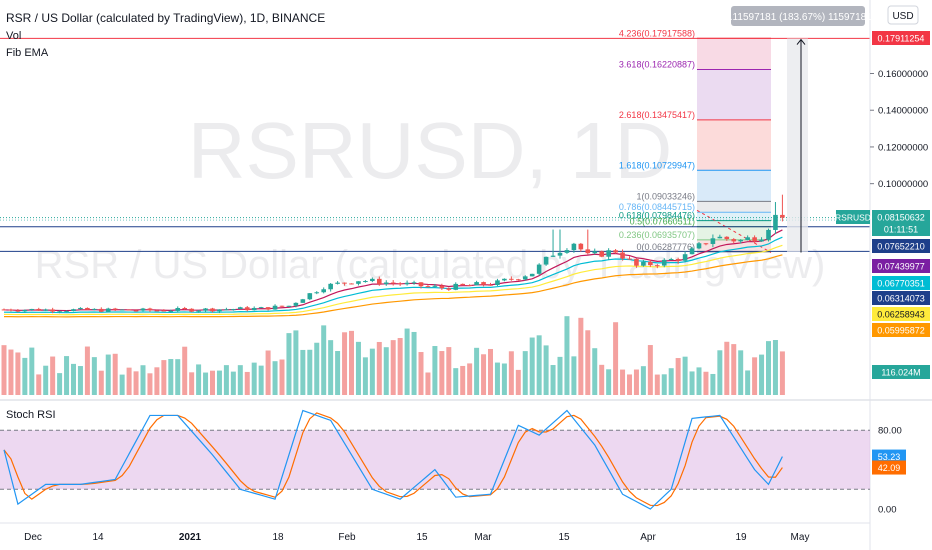 The height and width of the screenshot is (550, 932). I want to click on time-axis: Dec 14 2021 18 Feb 15 Mar 15 Apr 19 May, so click(416, 537).